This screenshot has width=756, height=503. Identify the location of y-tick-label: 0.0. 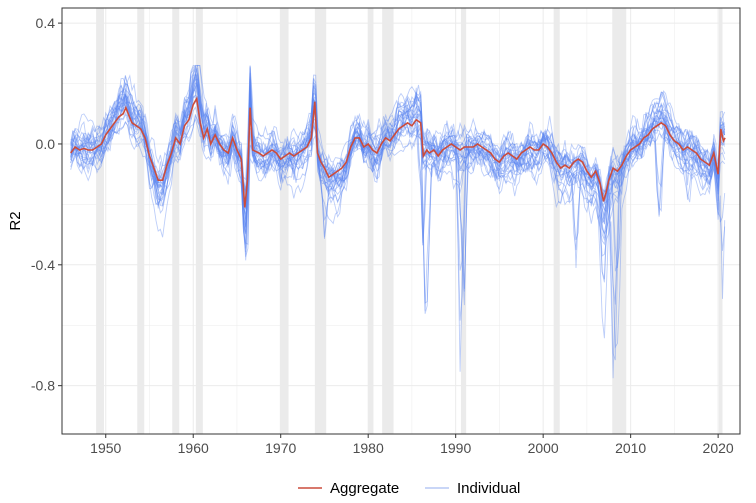
(46, 144).